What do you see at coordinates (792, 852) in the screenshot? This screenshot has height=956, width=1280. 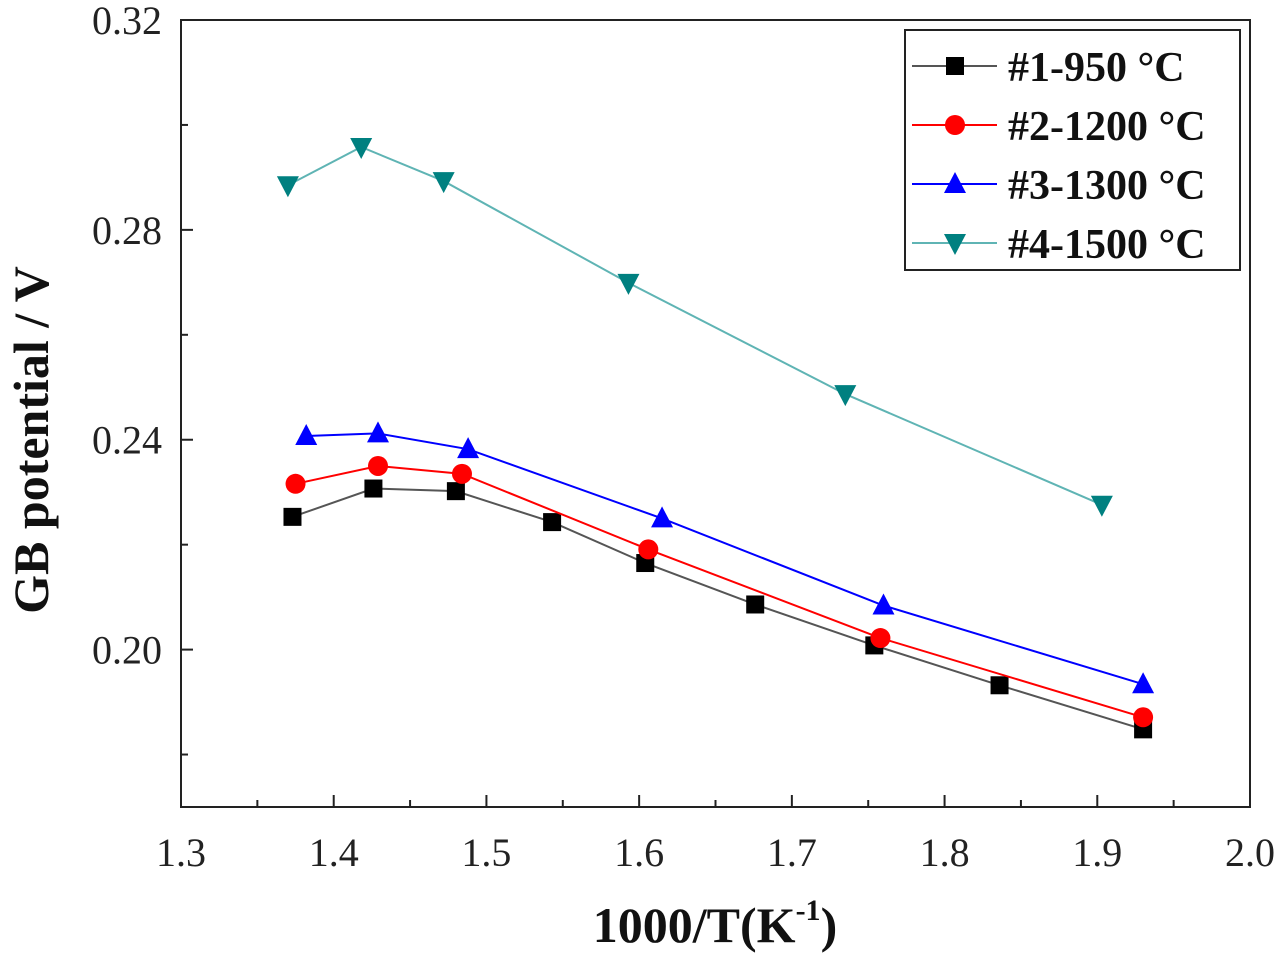 I see `x-tick-label: 1.7` at bounding box center [792, 852].